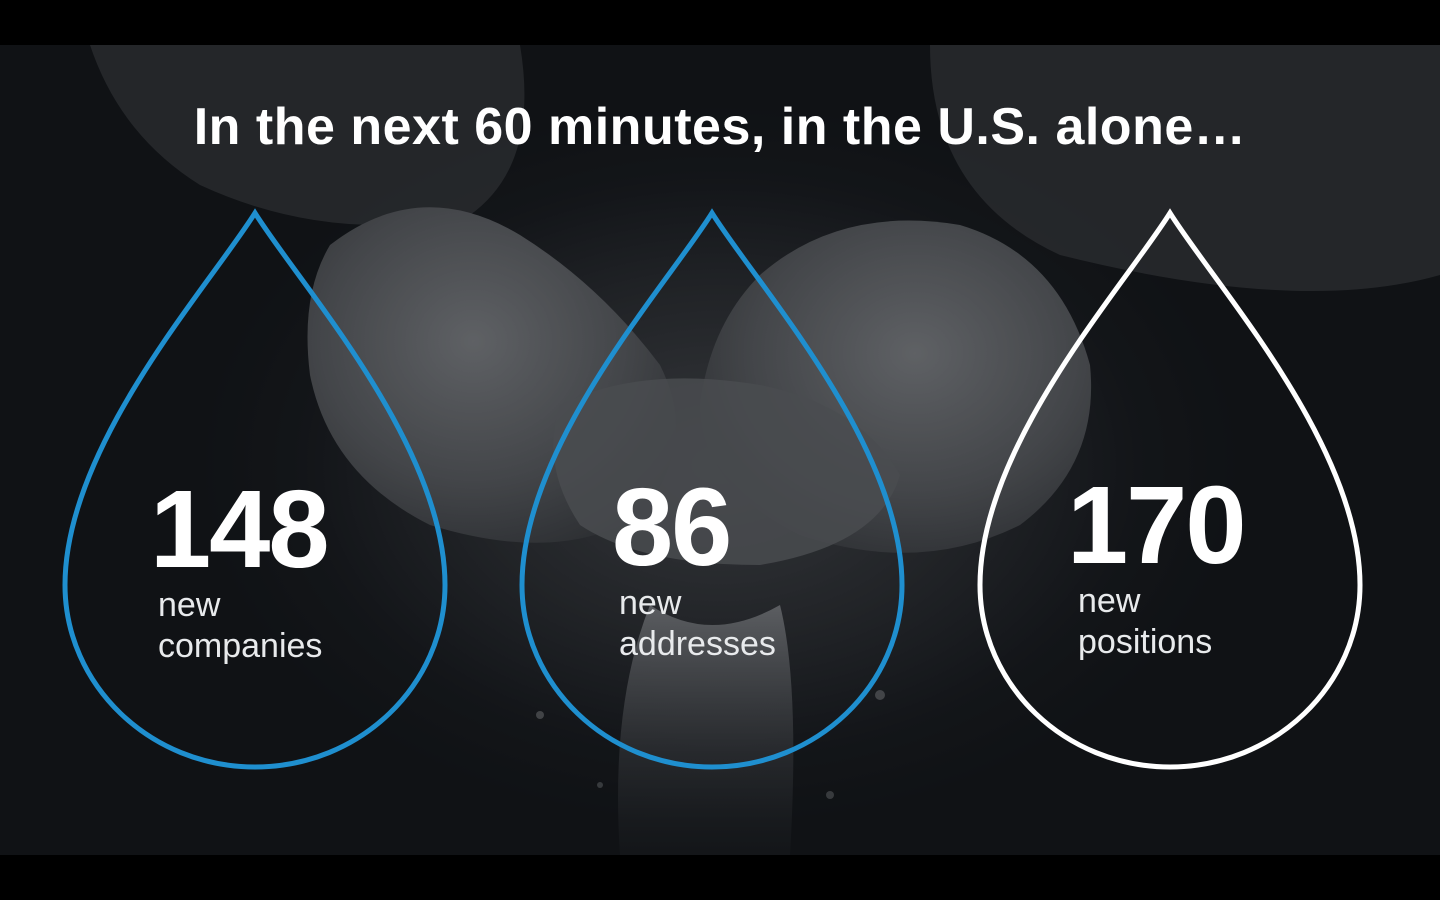 Image resolution: width=1440 pixels, height=900 pixels. I want to click on stat-label-line2: companies, so click(240, 646).